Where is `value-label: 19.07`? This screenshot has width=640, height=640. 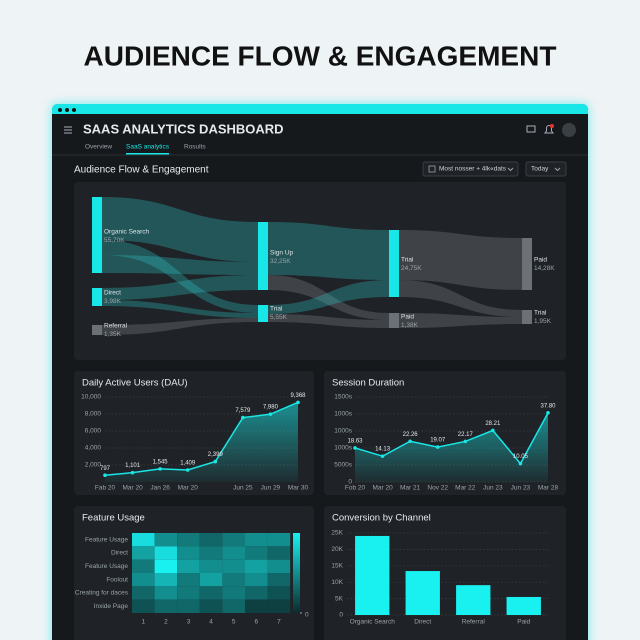 value-label: 19.07 is located at coordinates (438, 441).